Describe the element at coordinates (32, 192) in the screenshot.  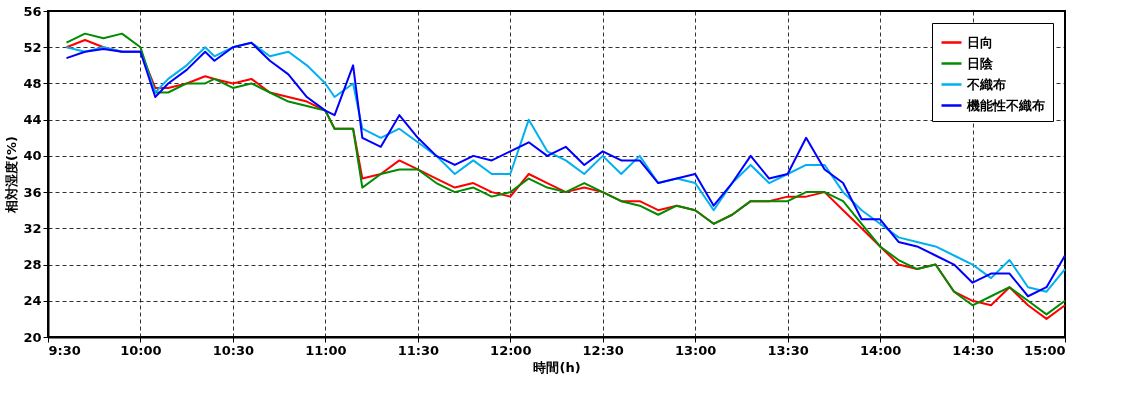
I see `y-tick-label: 36` at that location.